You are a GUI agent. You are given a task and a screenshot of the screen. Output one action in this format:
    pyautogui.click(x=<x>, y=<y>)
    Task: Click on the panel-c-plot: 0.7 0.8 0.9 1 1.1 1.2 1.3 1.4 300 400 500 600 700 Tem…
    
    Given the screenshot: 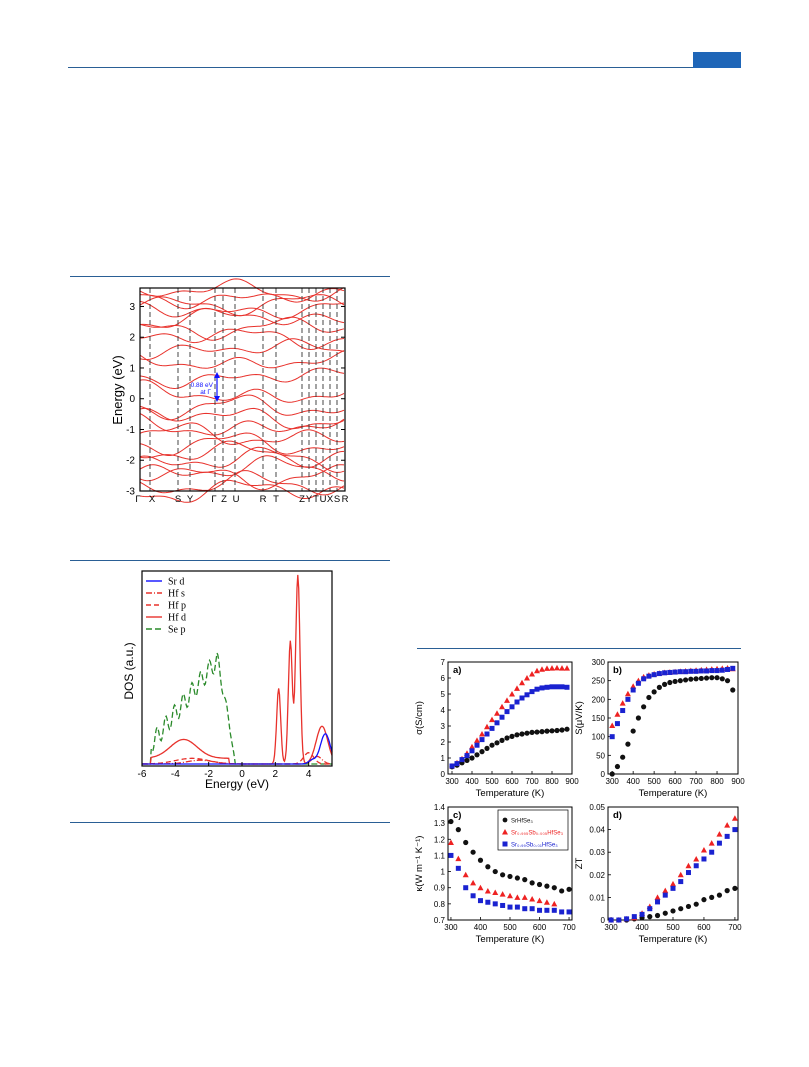 What is the action you would take?
    pyautogui.click(x=495, y=874)
    